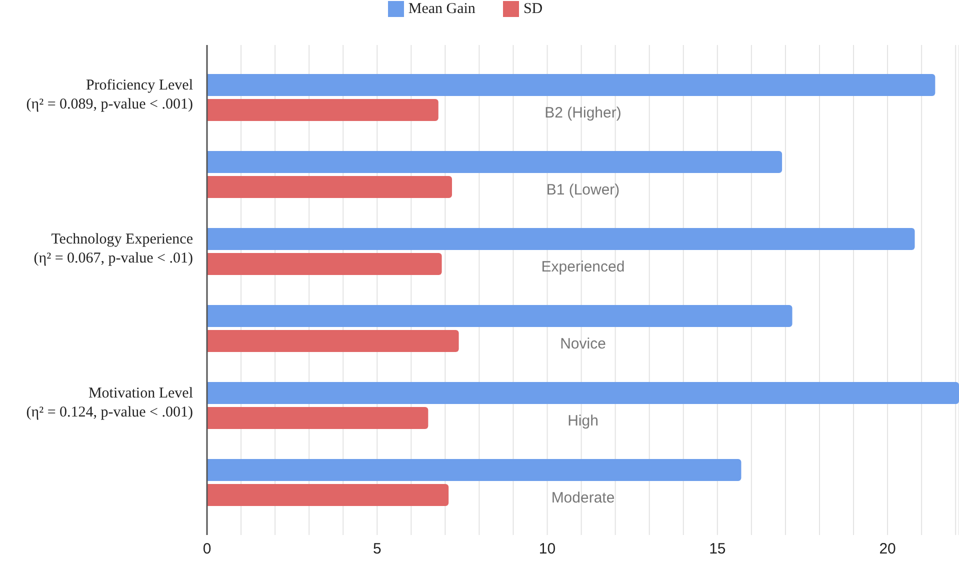 This screenshot has height=562, width=959. I want to click on y-tick-label: B1 (Lower), so click(583, 190).